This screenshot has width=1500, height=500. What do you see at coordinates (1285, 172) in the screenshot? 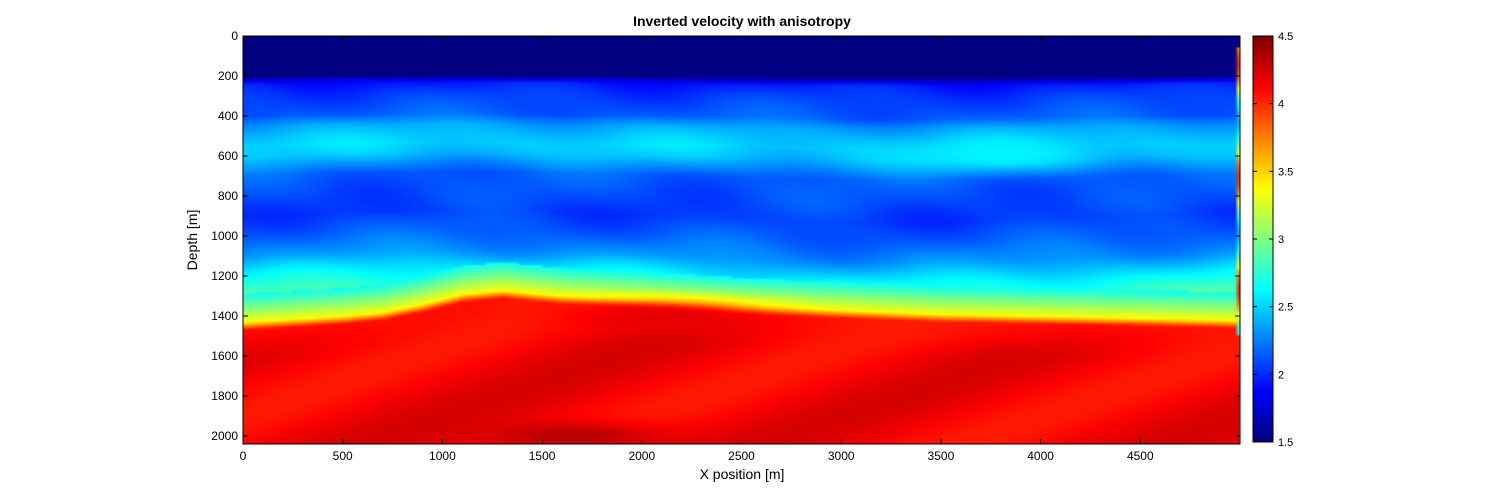
I see `colorbar-tick-label: 3.5` at bounding box center [1285, 172].